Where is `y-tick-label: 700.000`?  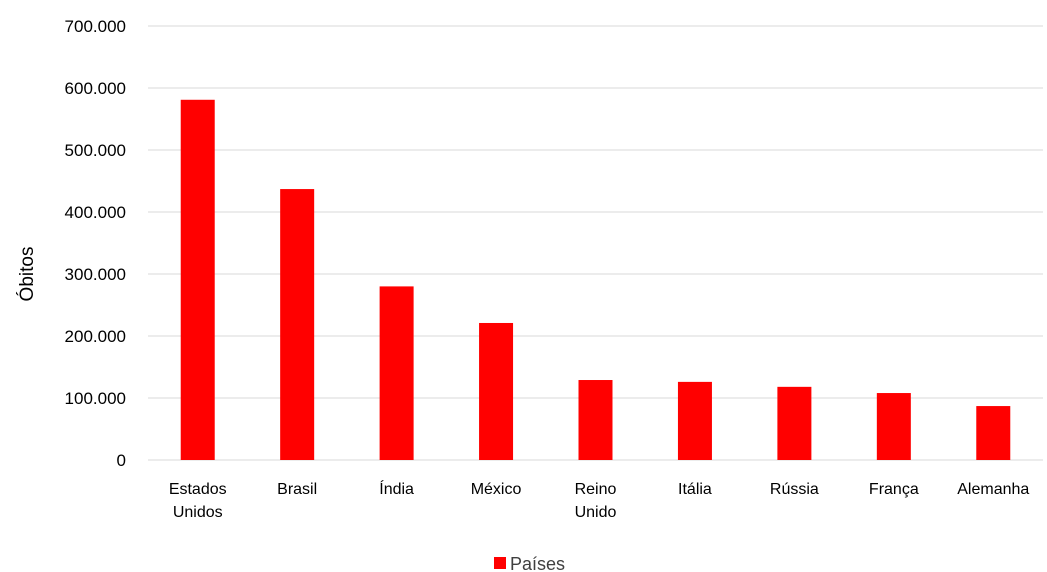 y-tick-label: 700.000 is located at coordinates (95, 26).